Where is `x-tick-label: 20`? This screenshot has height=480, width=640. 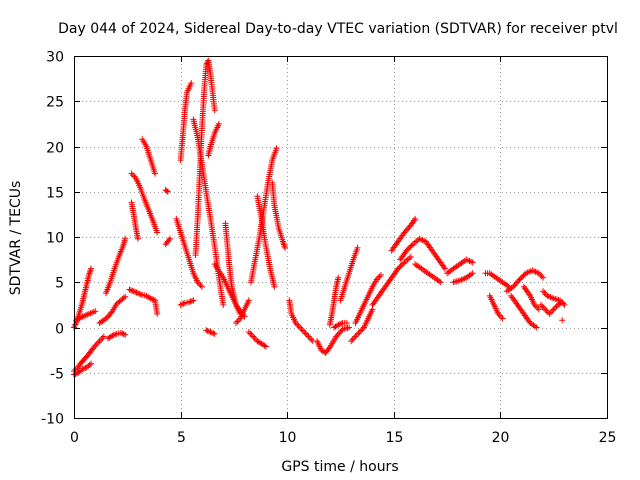 x-tick-label: 20 is located at coordinates (501, 438).